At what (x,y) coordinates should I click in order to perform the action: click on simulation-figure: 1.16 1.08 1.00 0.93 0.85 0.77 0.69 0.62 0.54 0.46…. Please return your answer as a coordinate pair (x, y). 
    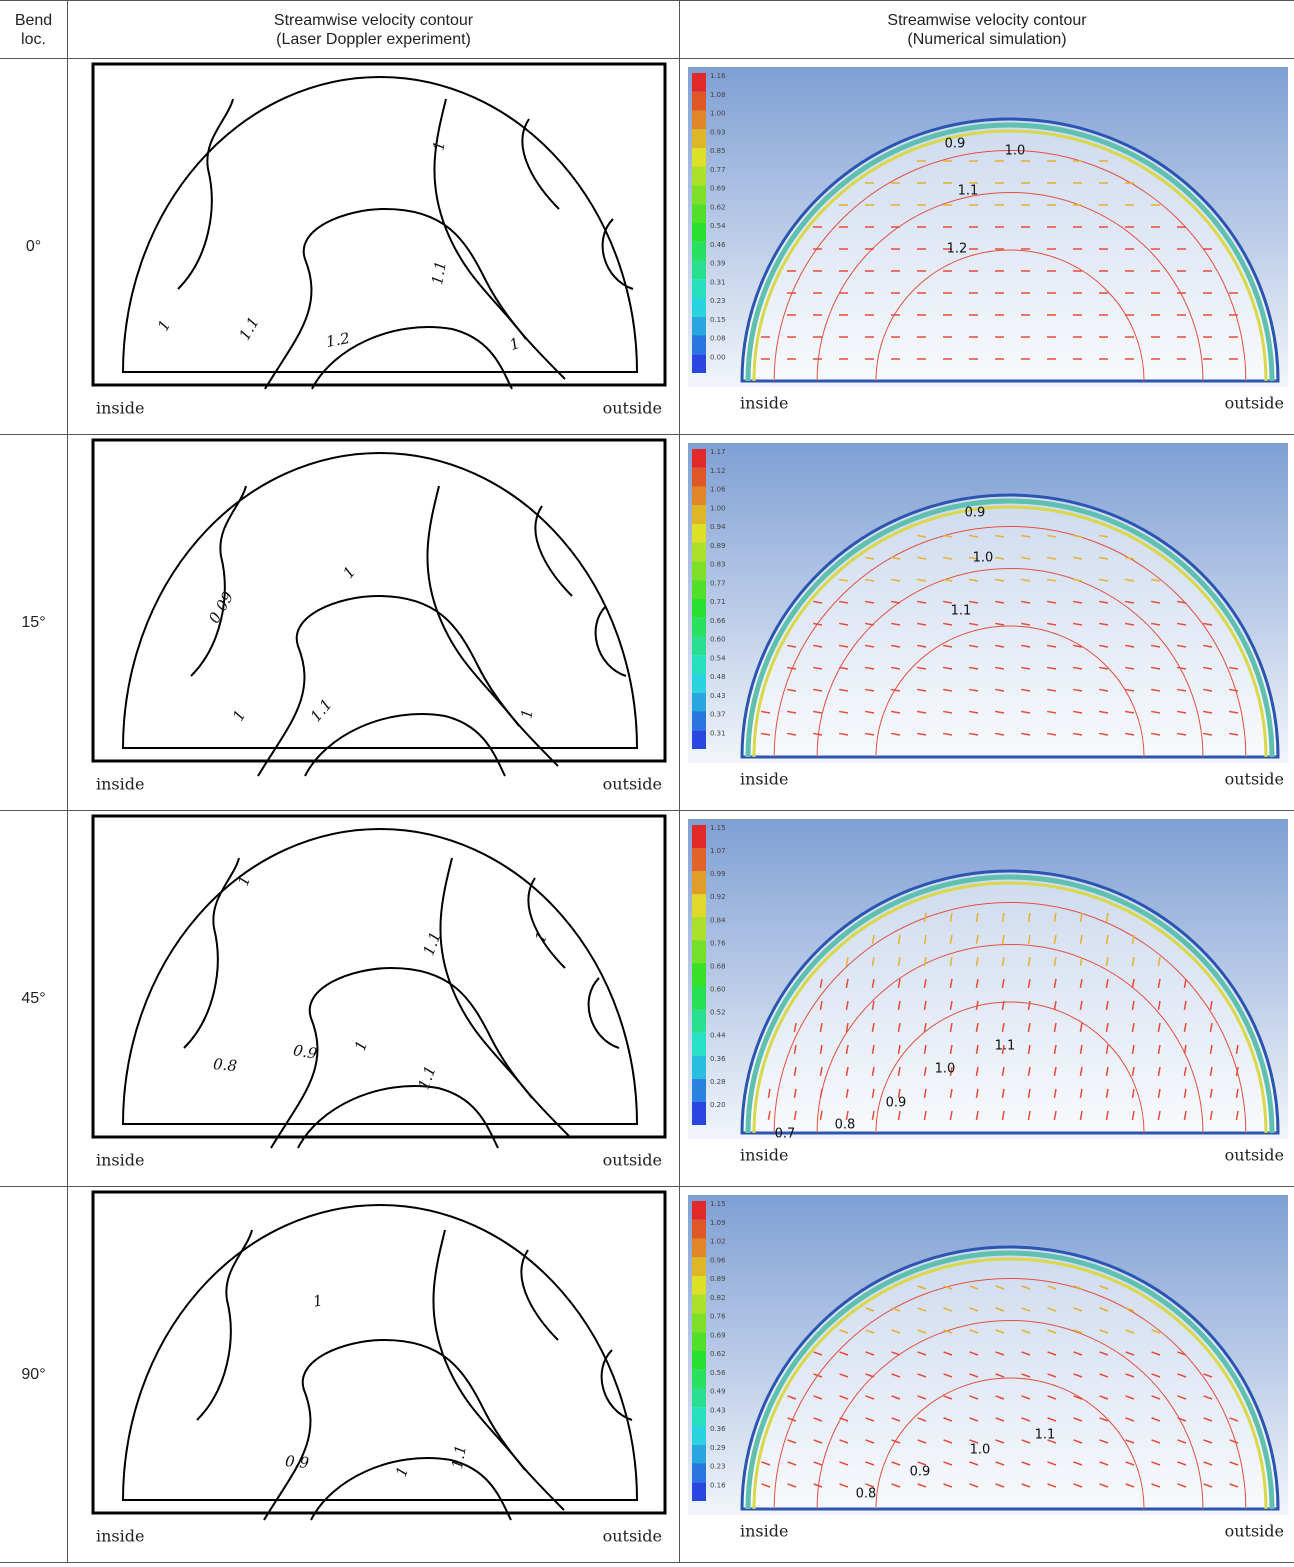
    Looking at the image, I should click on (988, 240).